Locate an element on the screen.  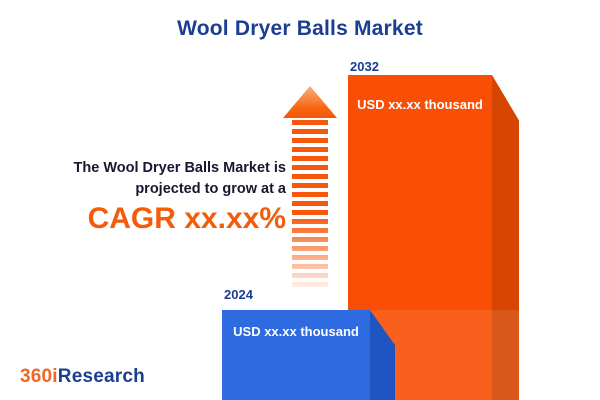
logo-part-research: Research is located at coordinates (101, 376).